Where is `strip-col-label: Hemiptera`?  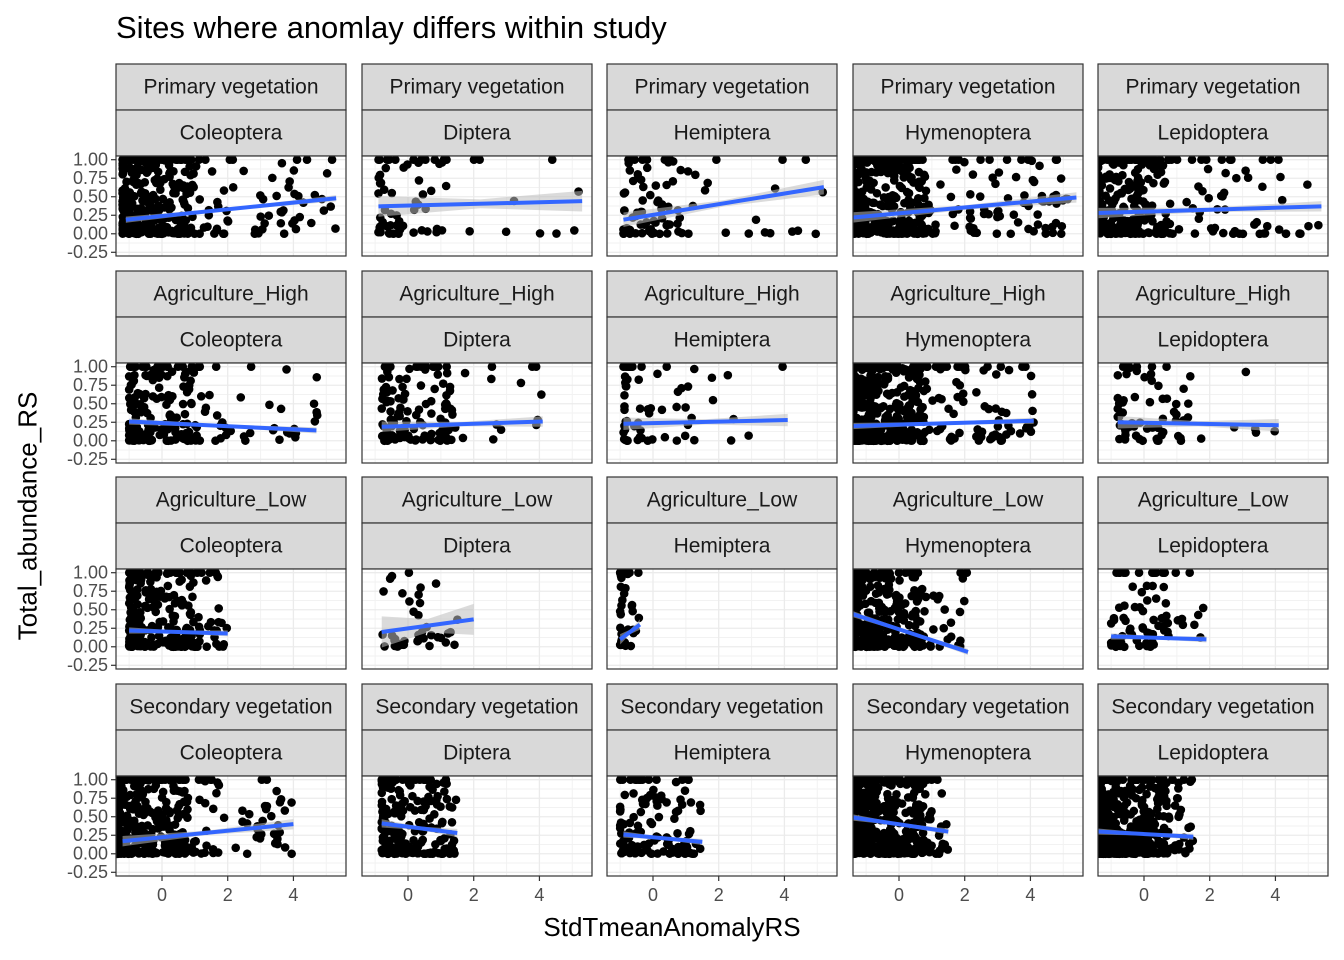
strip-col-label: Hemiptera is located at coordinates (722, 133).